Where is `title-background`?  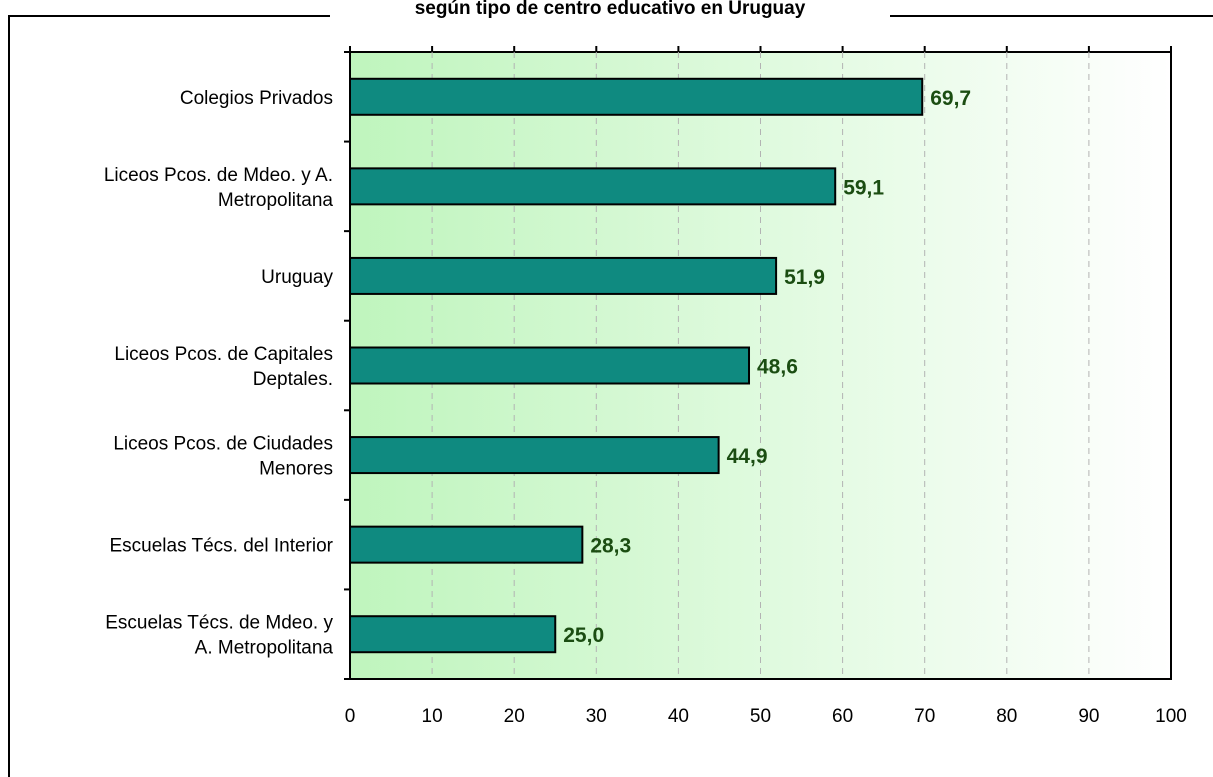
title-background is located at coordinates (610, 10).